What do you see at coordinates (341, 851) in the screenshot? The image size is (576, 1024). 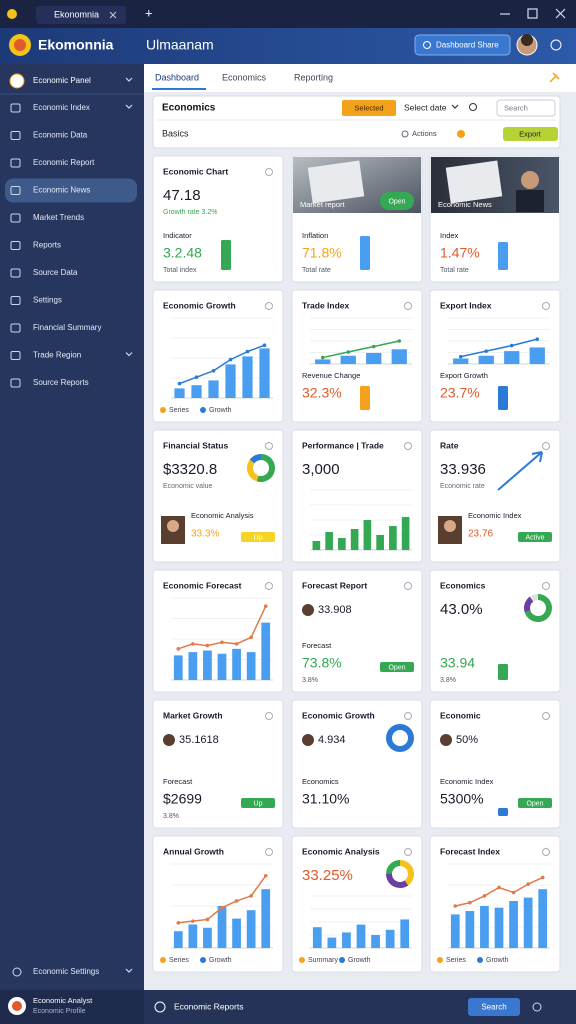 I see `card-title: Economic Analysis` at bounding box center [341, 851].